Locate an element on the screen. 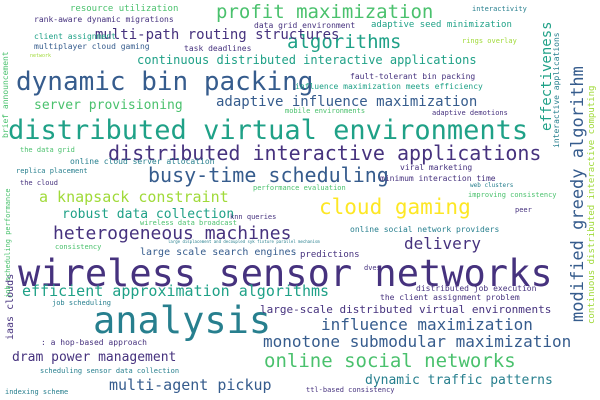  word-dynamic-bin-packing: dynamic bin packing is located at coordinates (165, 82).